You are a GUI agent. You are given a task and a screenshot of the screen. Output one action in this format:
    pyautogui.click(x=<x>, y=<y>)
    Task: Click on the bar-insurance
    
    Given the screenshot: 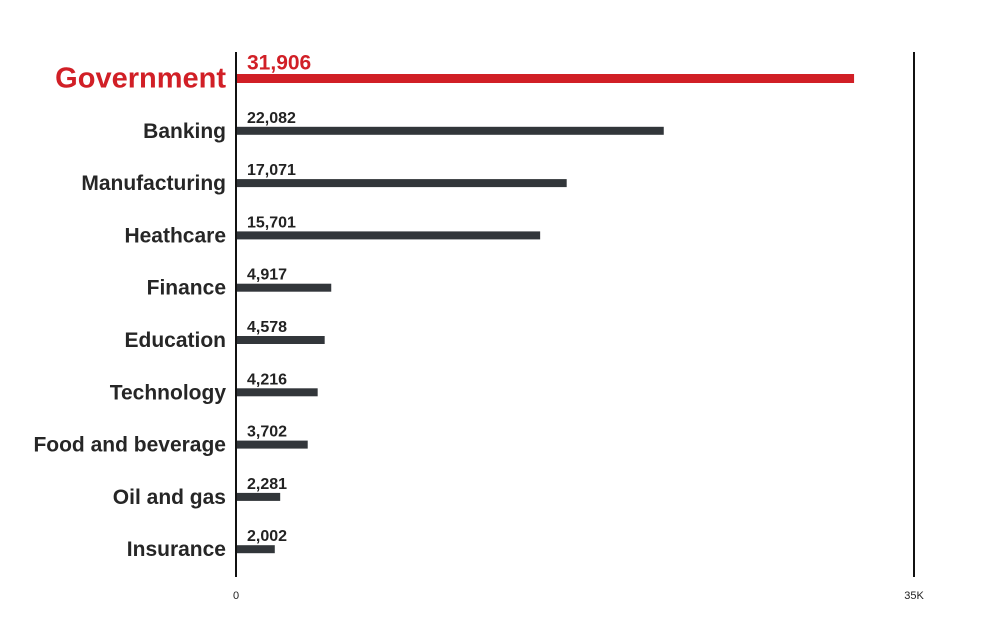 What is the action you would take?
    pyautogui.click(x=255, y=549)
    